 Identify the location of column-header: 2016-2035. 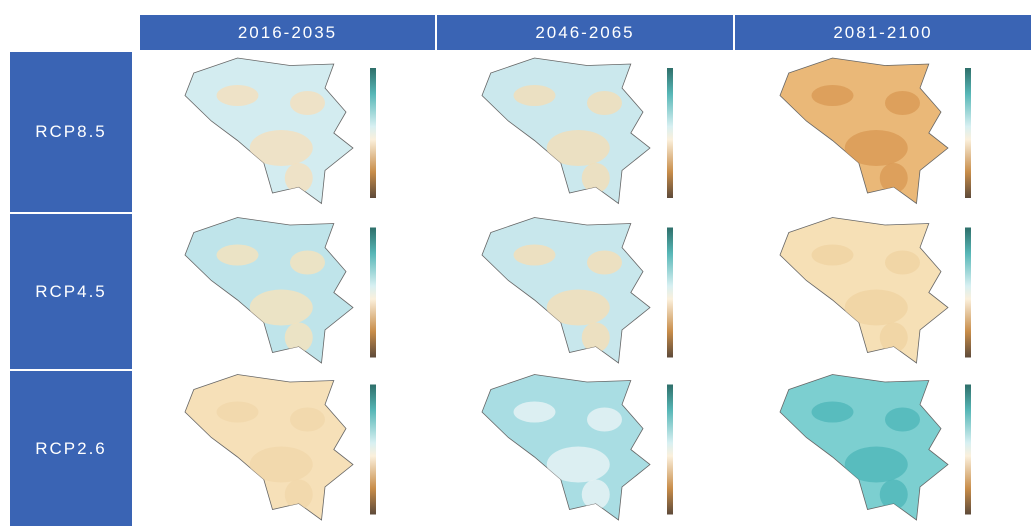
(288, 32).